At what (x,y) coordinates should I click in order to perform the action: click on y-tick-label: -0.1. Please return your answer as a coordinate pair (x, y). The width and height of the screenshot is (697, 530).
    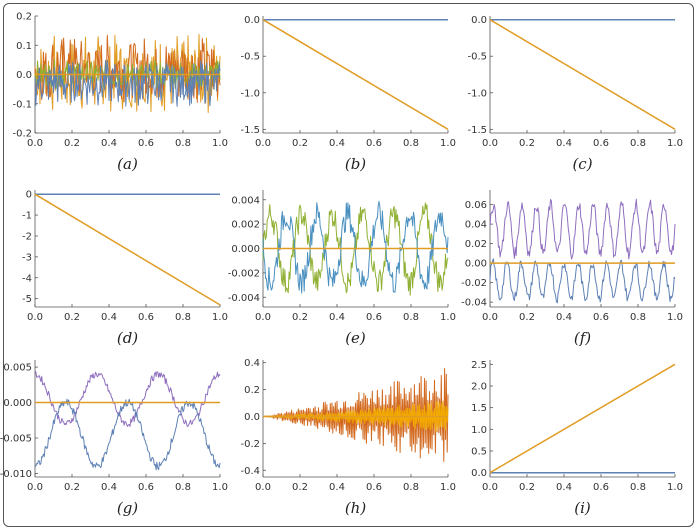
    Looking at the image, I should click on (22, 104).